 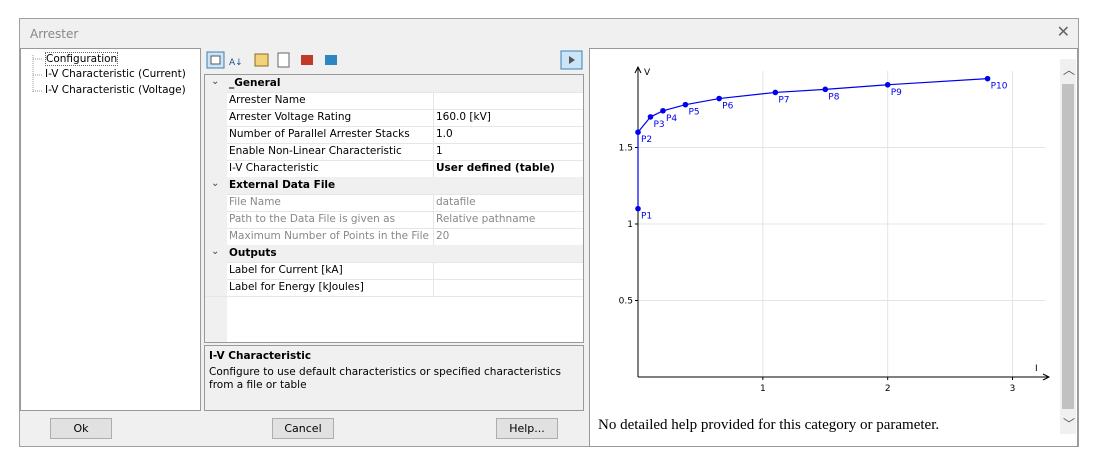 I want to click on point-label: P10, so click(x=999, y=87).